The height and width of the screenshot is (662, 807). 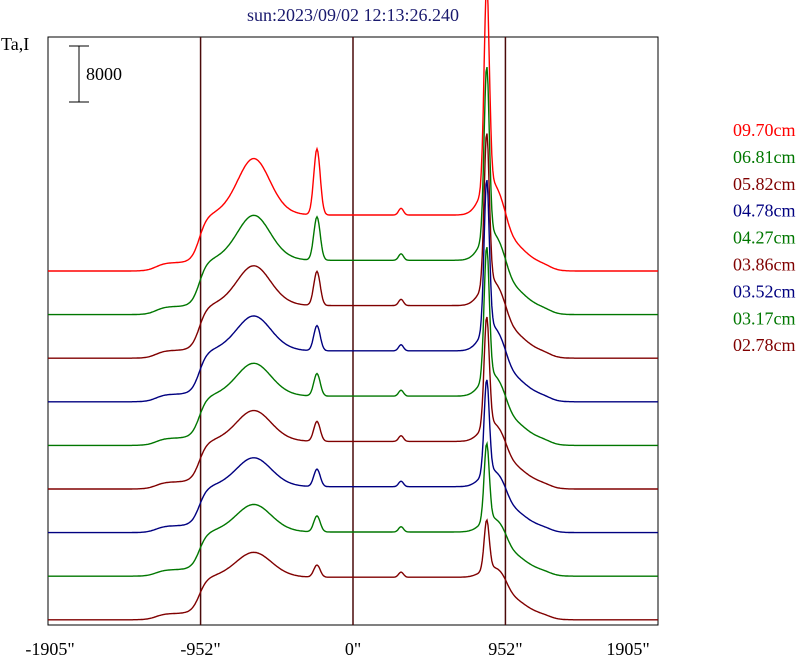 I want to click on chart-title: sun:2023/09/02 12:13:26.240, so click(x=353, y=15).